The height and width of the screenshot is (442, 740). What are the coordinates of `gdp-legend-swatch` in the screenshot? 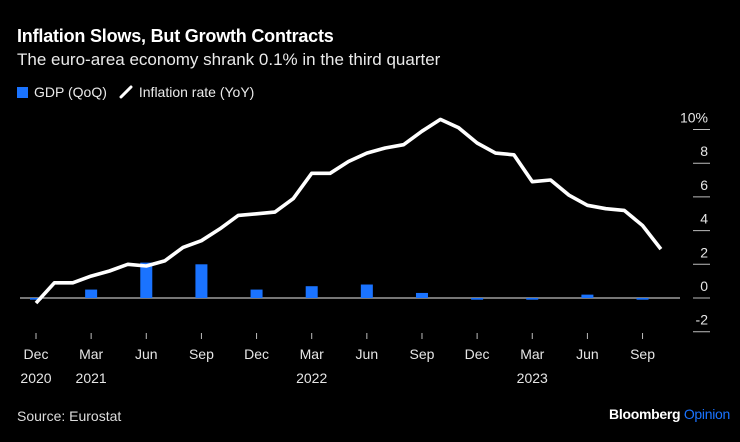 It's located at (22, 92).